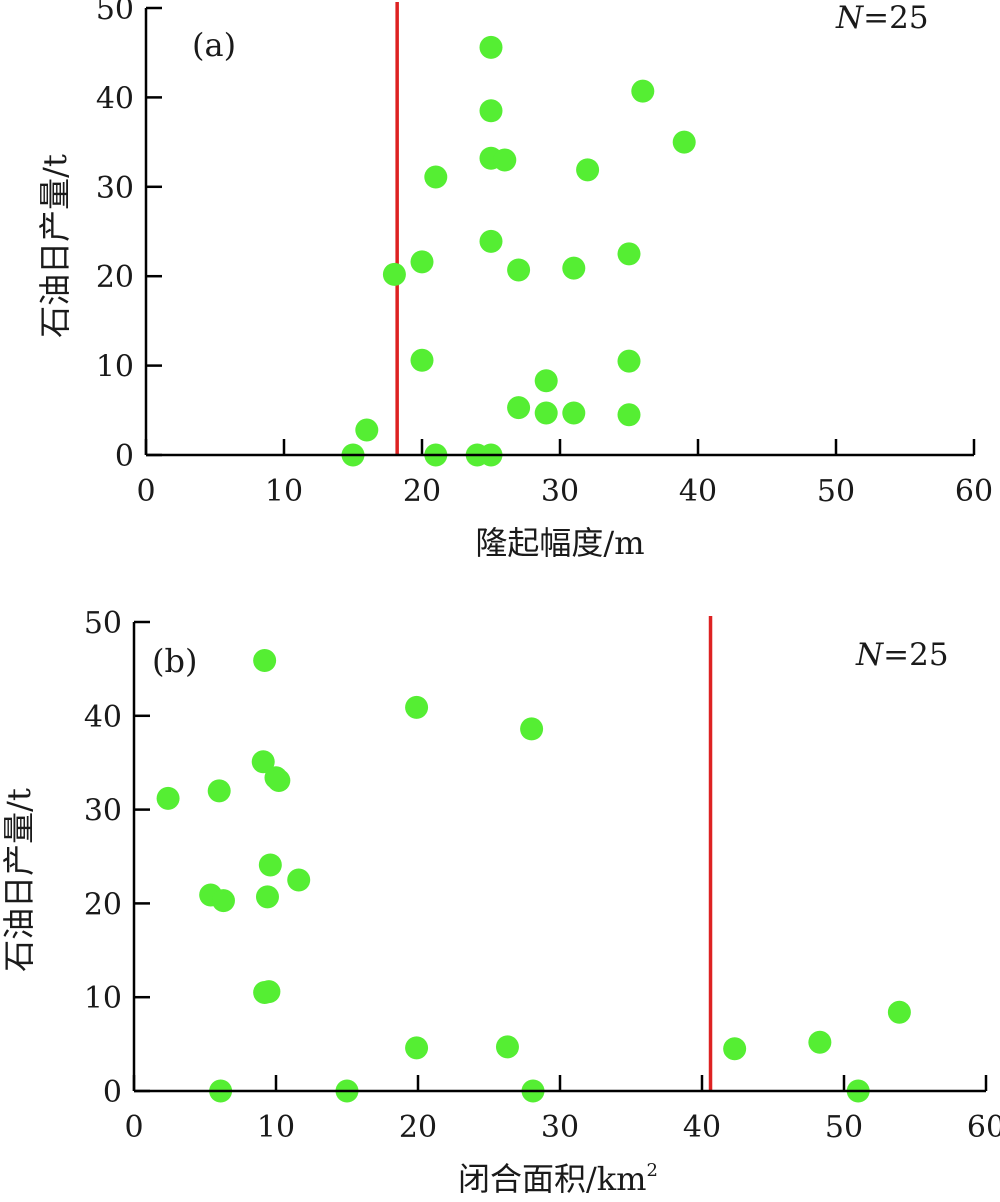  Describe the element at coordinates (276, 1127) in the screenshot. I see `panel-b-x-tick-label: 10` at that location.